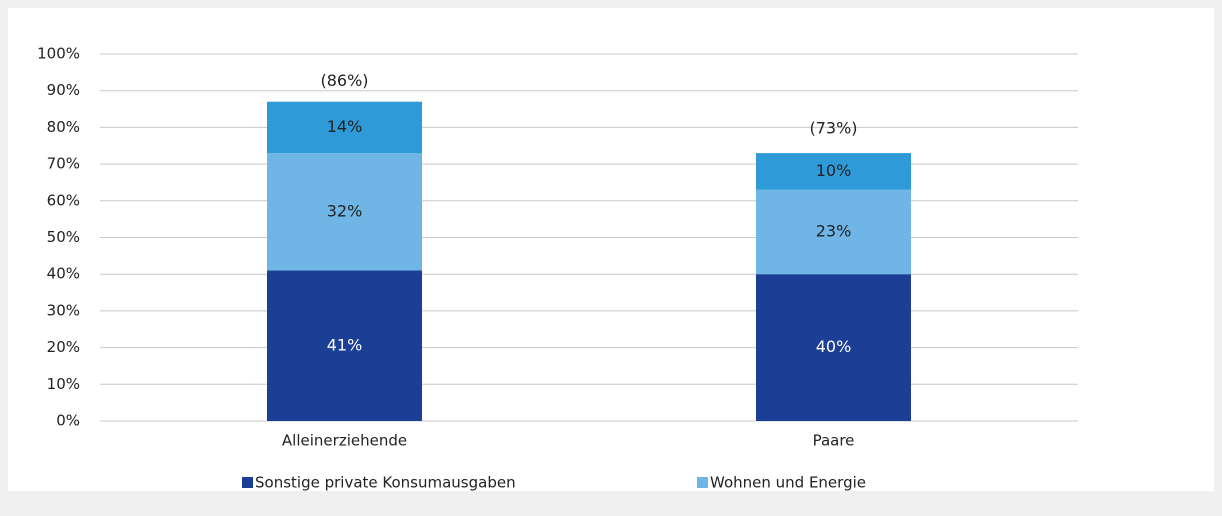  I want to click on value-label: 14%, so click(345, 126).